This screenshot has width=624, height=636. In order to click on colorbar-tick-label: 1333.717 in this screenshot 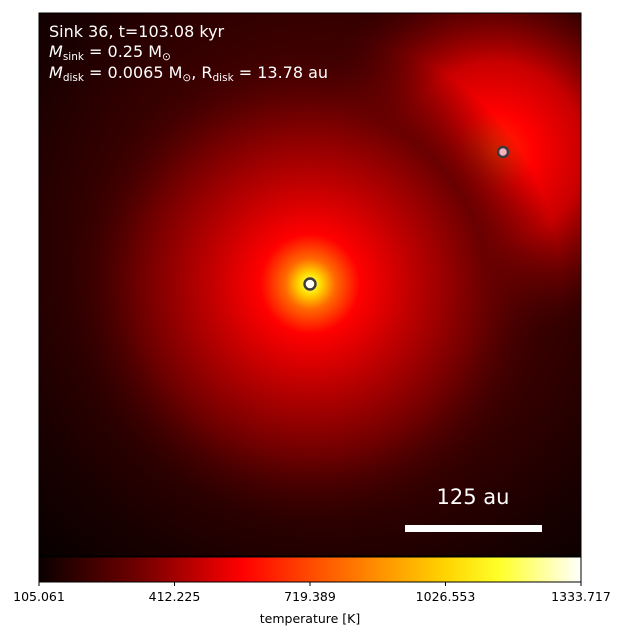, I will do `click(581, 596)`.